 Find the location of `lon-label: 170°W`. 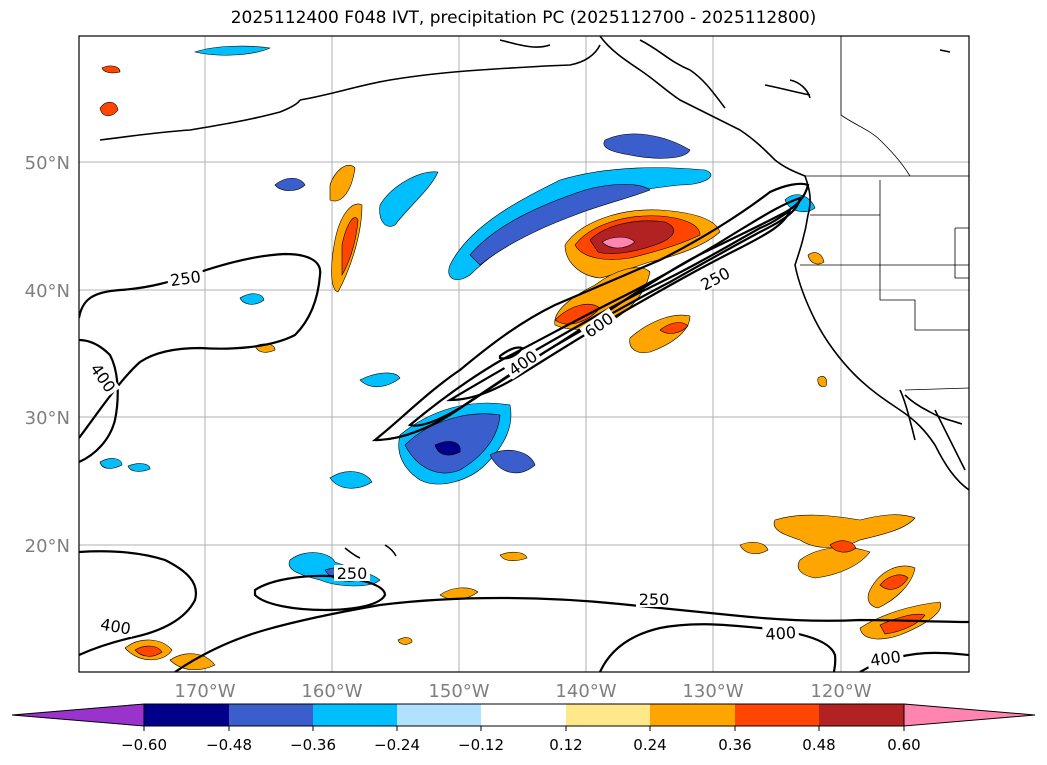

lon-label: 170°W is located at coordinates (204, 691).